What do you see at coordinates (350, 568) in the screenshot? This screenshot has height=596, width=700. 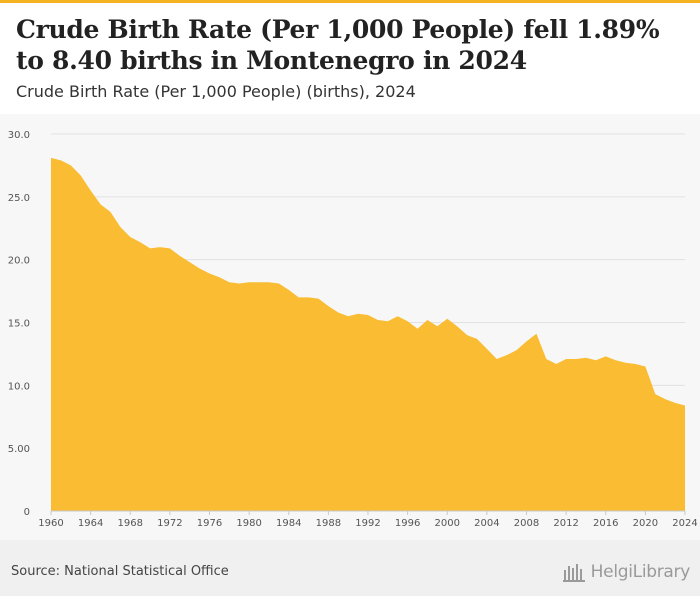 I see `footer-bar` at bounding box center [350, 568].